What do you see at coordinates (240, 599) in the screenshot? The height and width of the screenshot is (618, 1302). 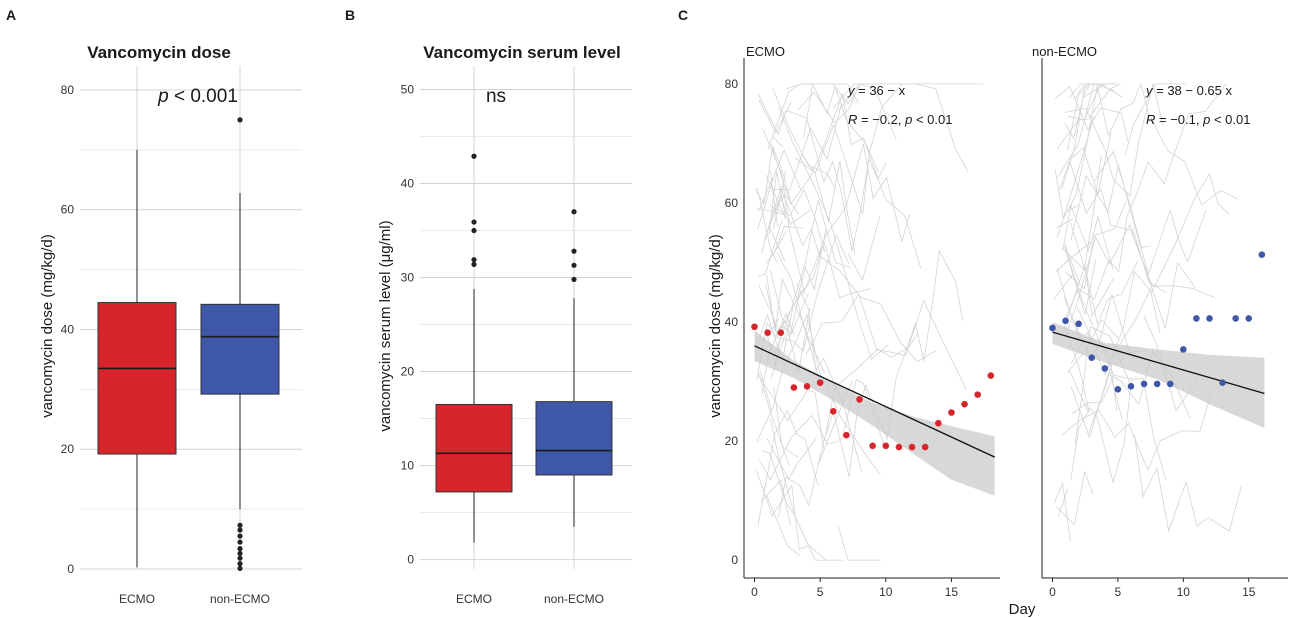 I see `panel-a-x-tick-label: non-ECMO` at bounding box center [240, 599].